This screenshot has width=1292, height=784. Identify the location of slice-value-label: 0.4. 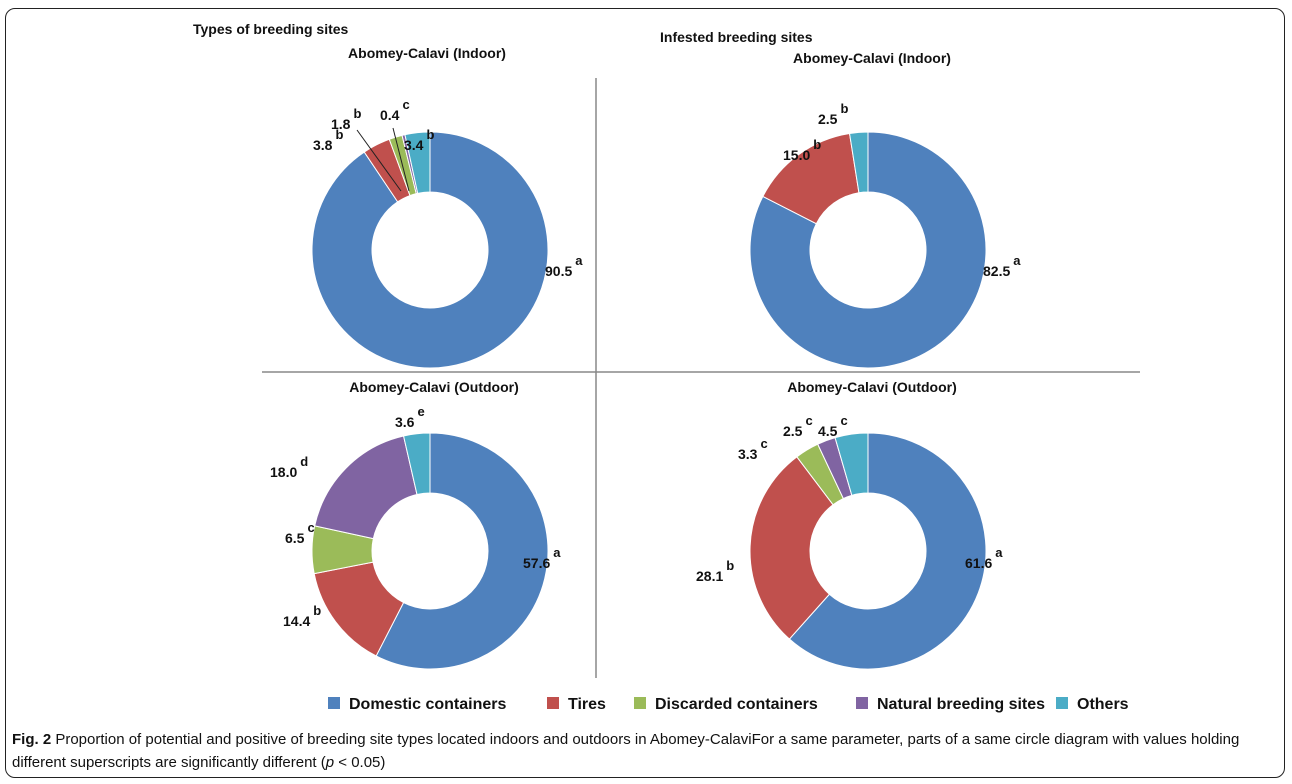
(390, 115).